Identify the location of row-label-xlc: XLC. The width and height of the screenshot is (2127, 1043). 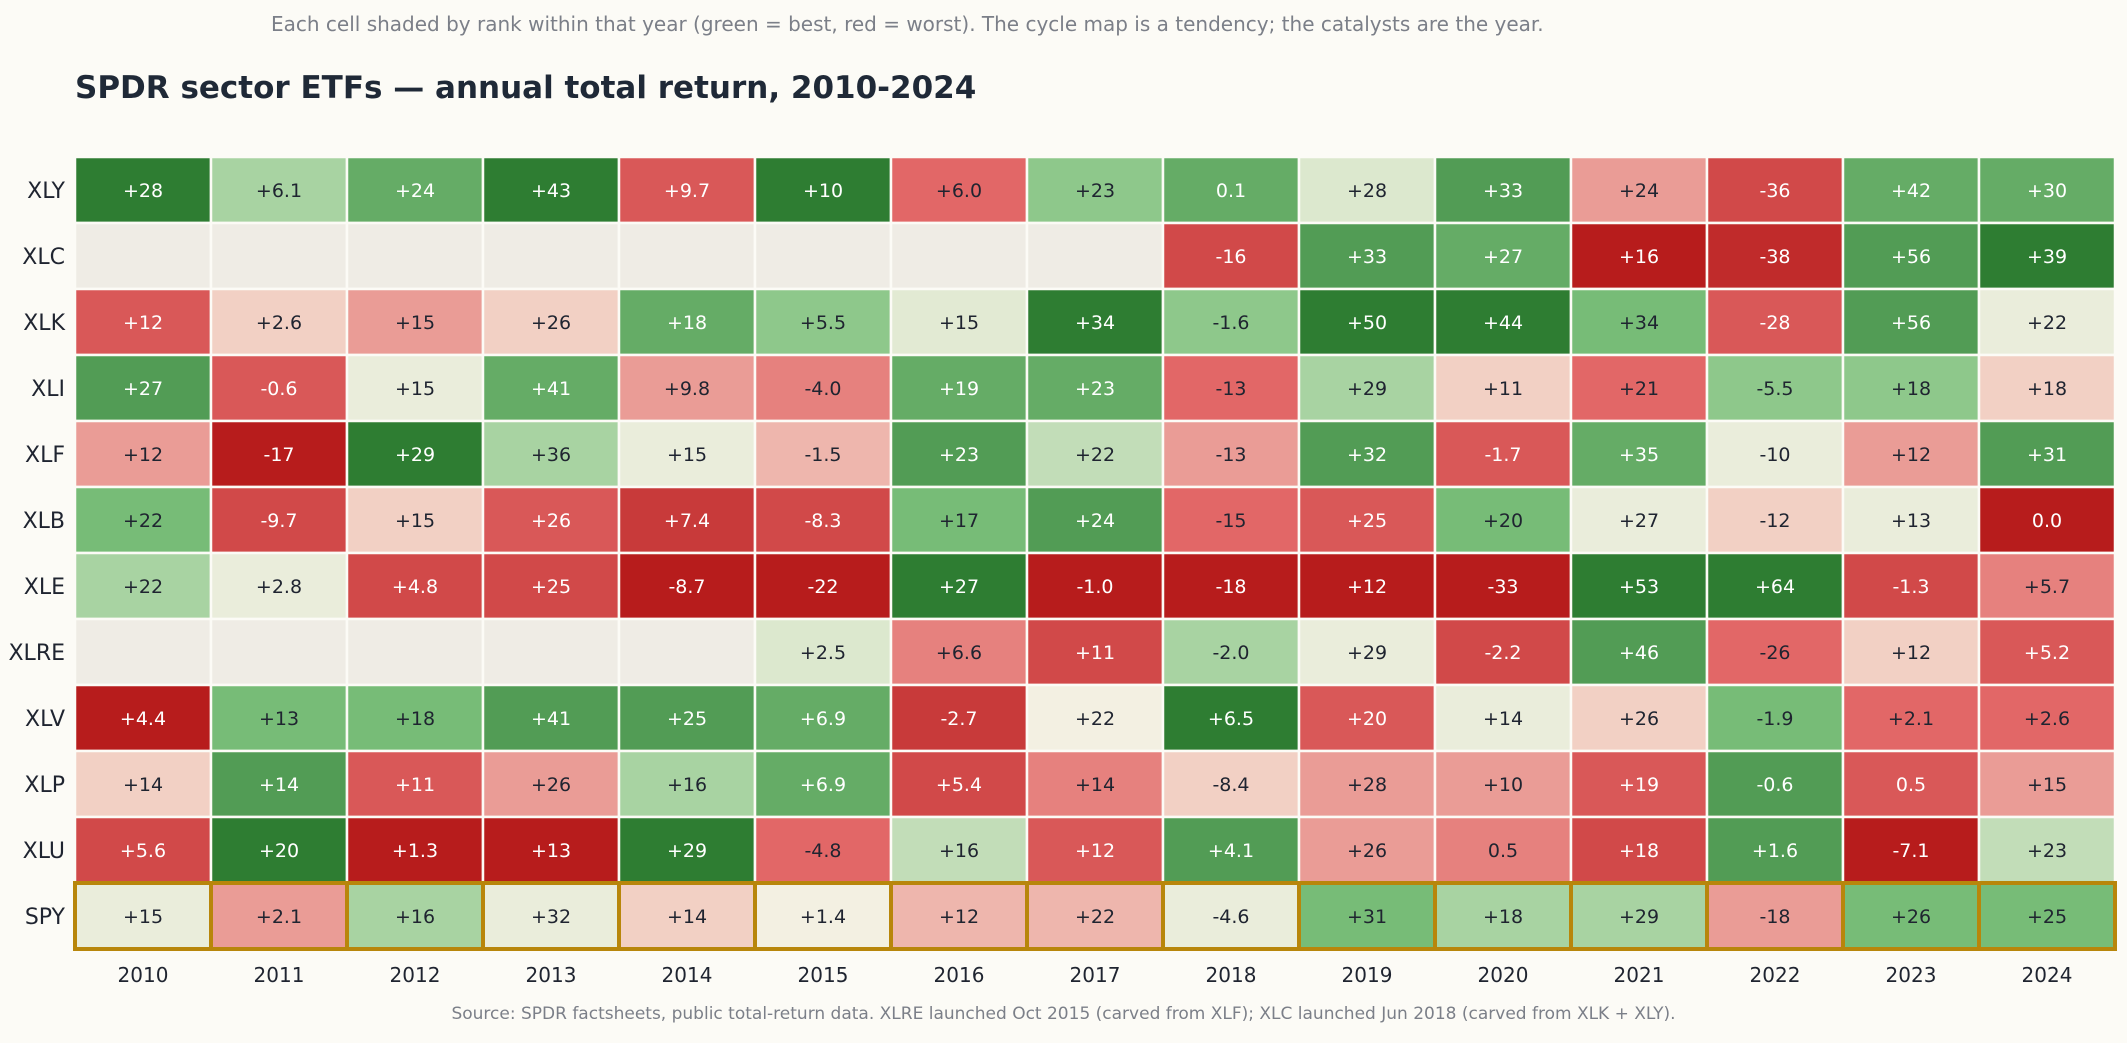
(43, 257).